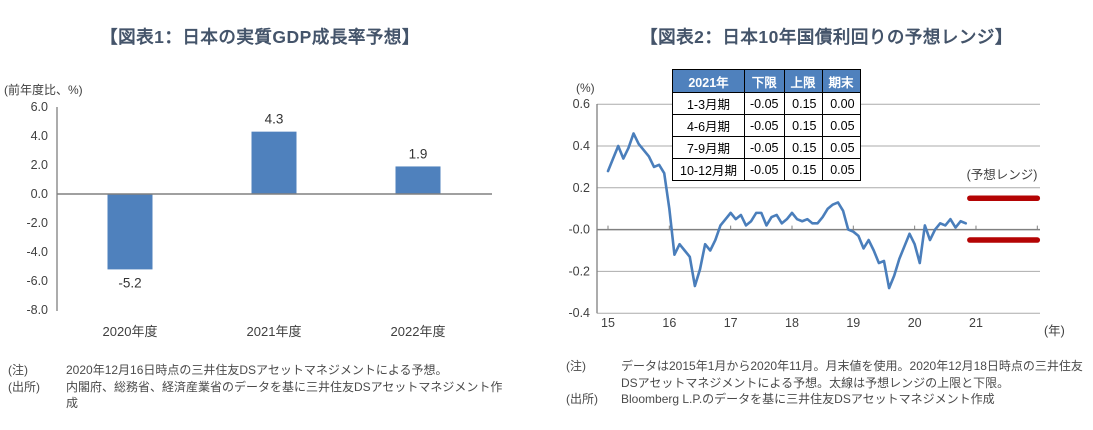 The width and height of the screenshot is (1093, 430). Describe the element at coordinates (39, 165) in the screenshot. I see `svg-text: 2.0` at that location.